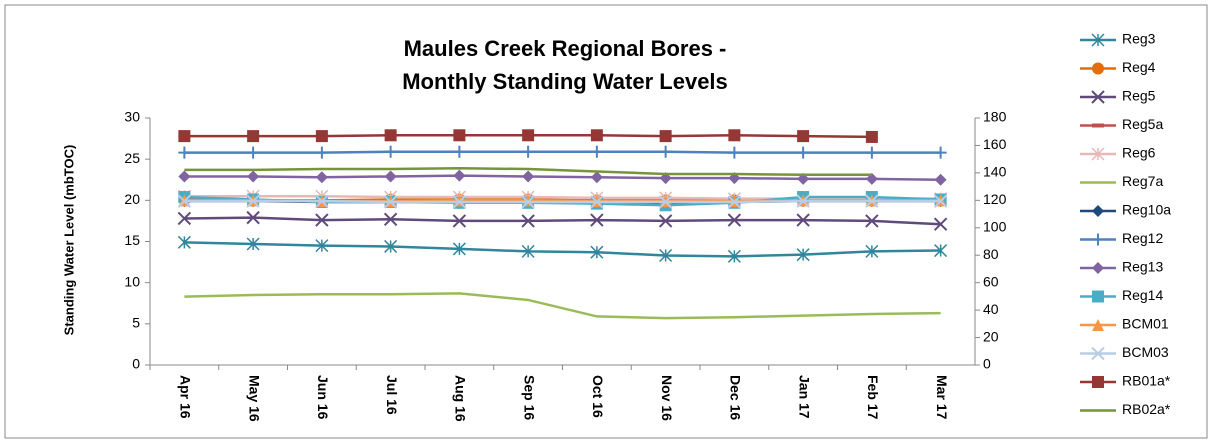  Describe the element at coordinates (136, 364) in the screenshot. I see `y-tick-label: 0` at that location.